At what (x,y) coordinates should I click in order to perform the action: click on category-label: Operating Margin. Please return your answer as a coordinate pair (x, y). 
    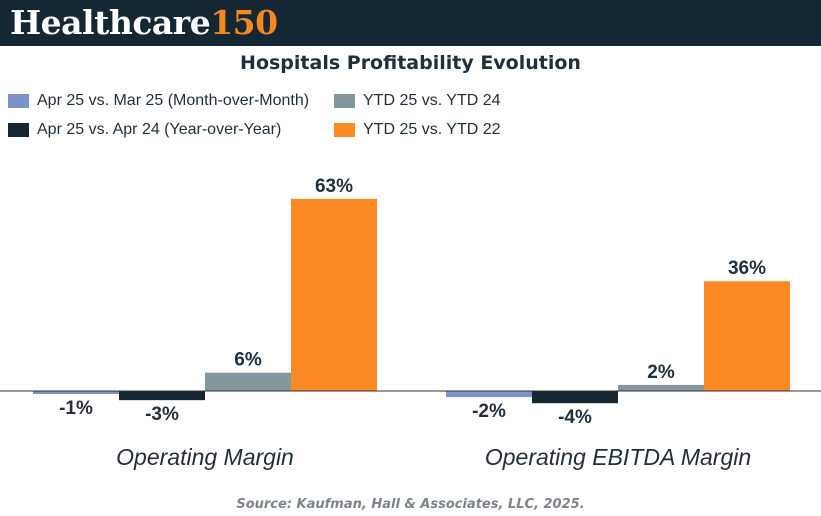
    Looking at the image, I should click on (205, 457).